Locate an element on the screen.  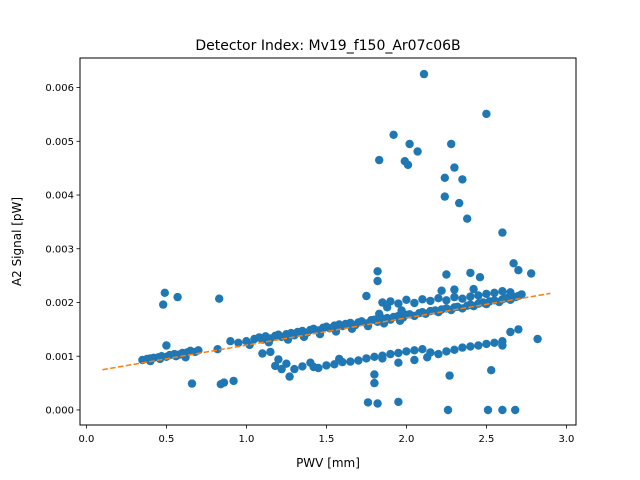
x-tick-label: 1.0 is located at coordinates (246, 439).